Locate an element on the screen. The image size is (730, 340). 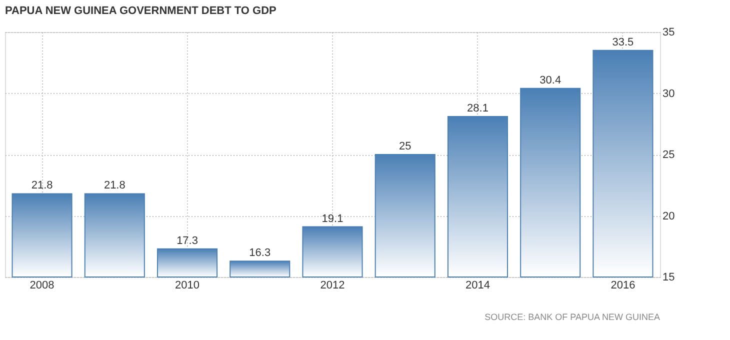
data-label: 30.4 is located at coordinates (551, 80).